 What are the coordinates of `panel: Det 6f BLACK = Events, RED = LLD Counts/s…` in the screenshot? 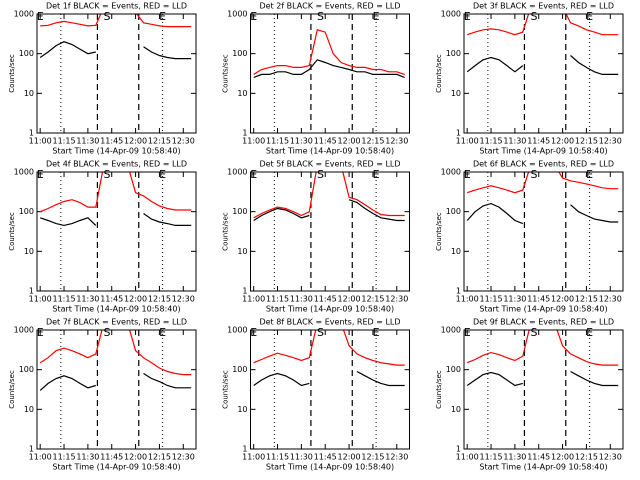 It's located at (529, 237).